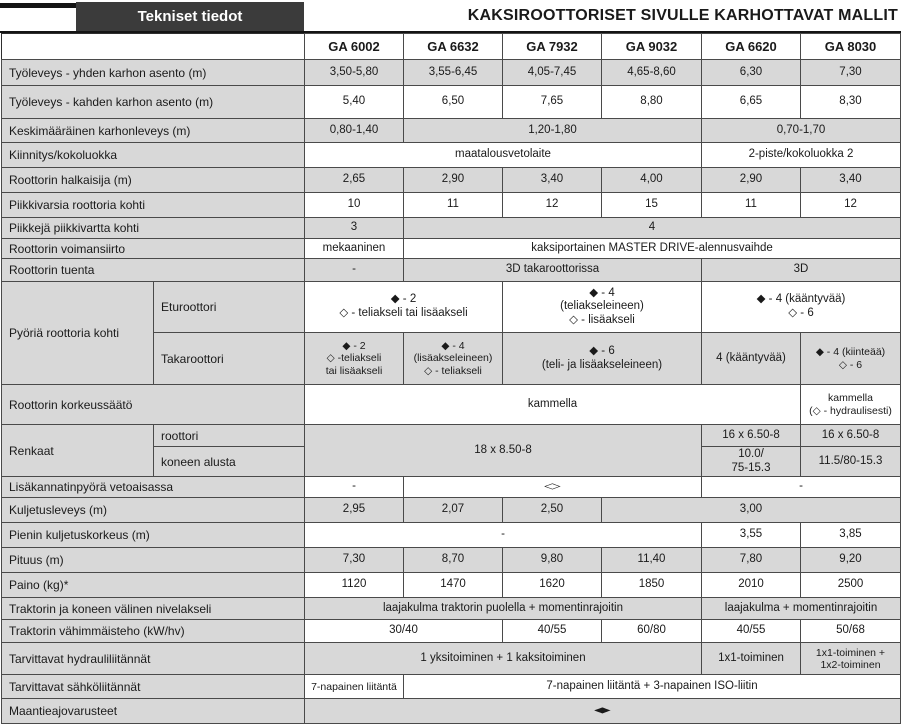  Describe the element at coordinates (354, 687) in the screenshot. I see `spec-cell: 7-napainen liitäntä` at that location.